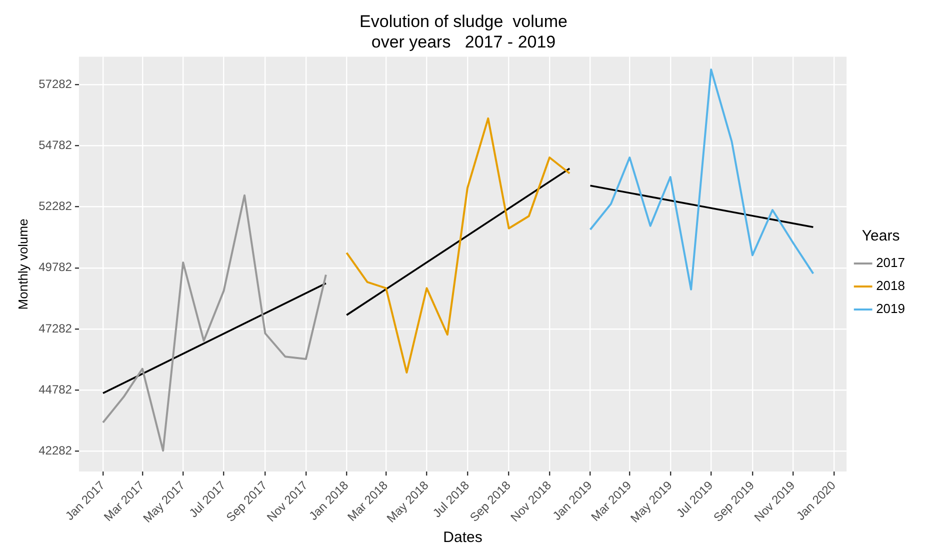  Describe the element at coordinates (890, 262) in the screenshot. I see `legend-label: 2017` at that location.